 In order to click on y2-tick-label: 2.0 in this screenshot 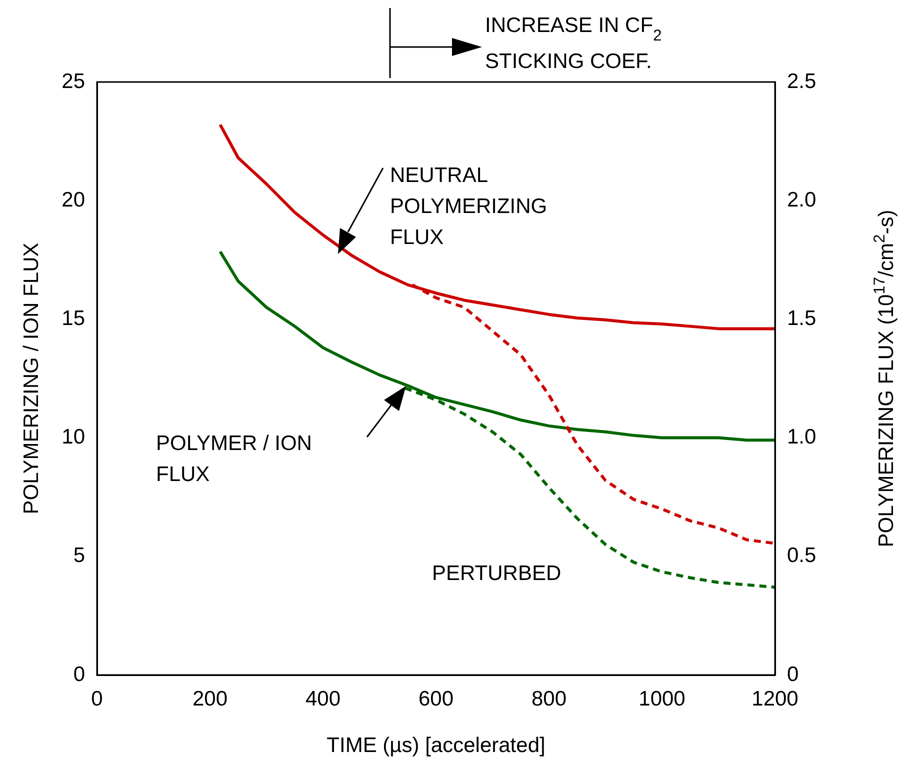, I will do `click(801, 200)`.